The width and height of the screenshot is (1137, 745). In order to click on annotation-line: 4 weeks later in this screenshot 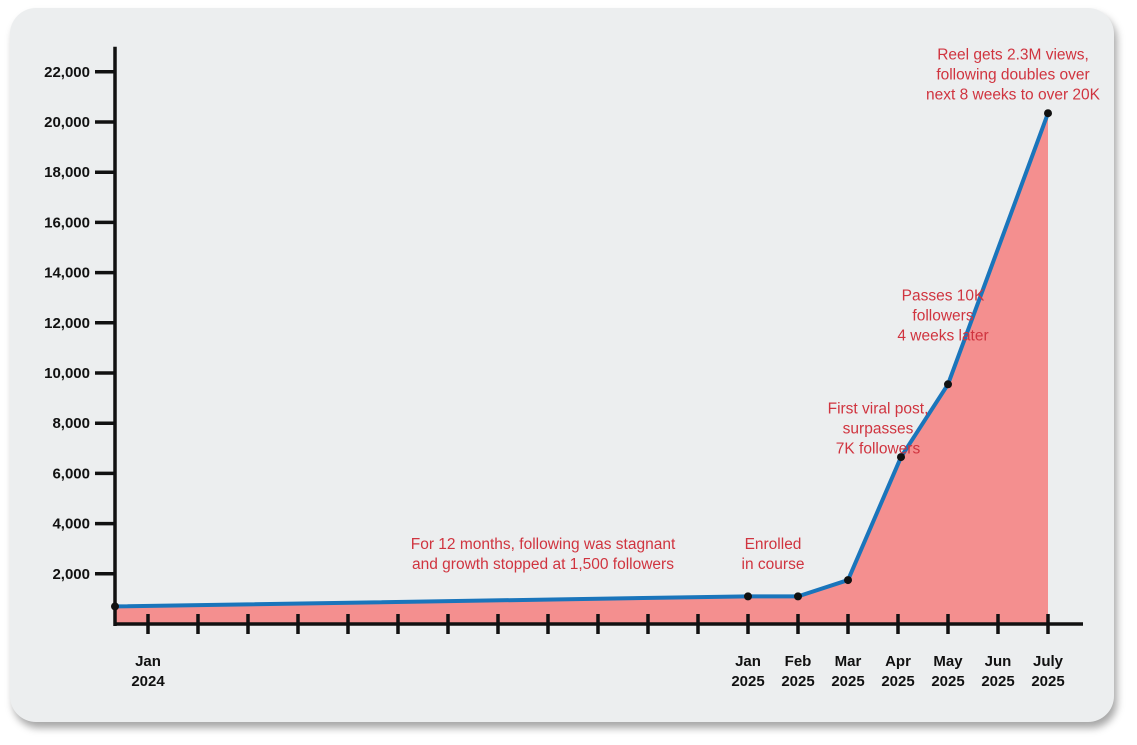, I will do `click(942, 335)`.